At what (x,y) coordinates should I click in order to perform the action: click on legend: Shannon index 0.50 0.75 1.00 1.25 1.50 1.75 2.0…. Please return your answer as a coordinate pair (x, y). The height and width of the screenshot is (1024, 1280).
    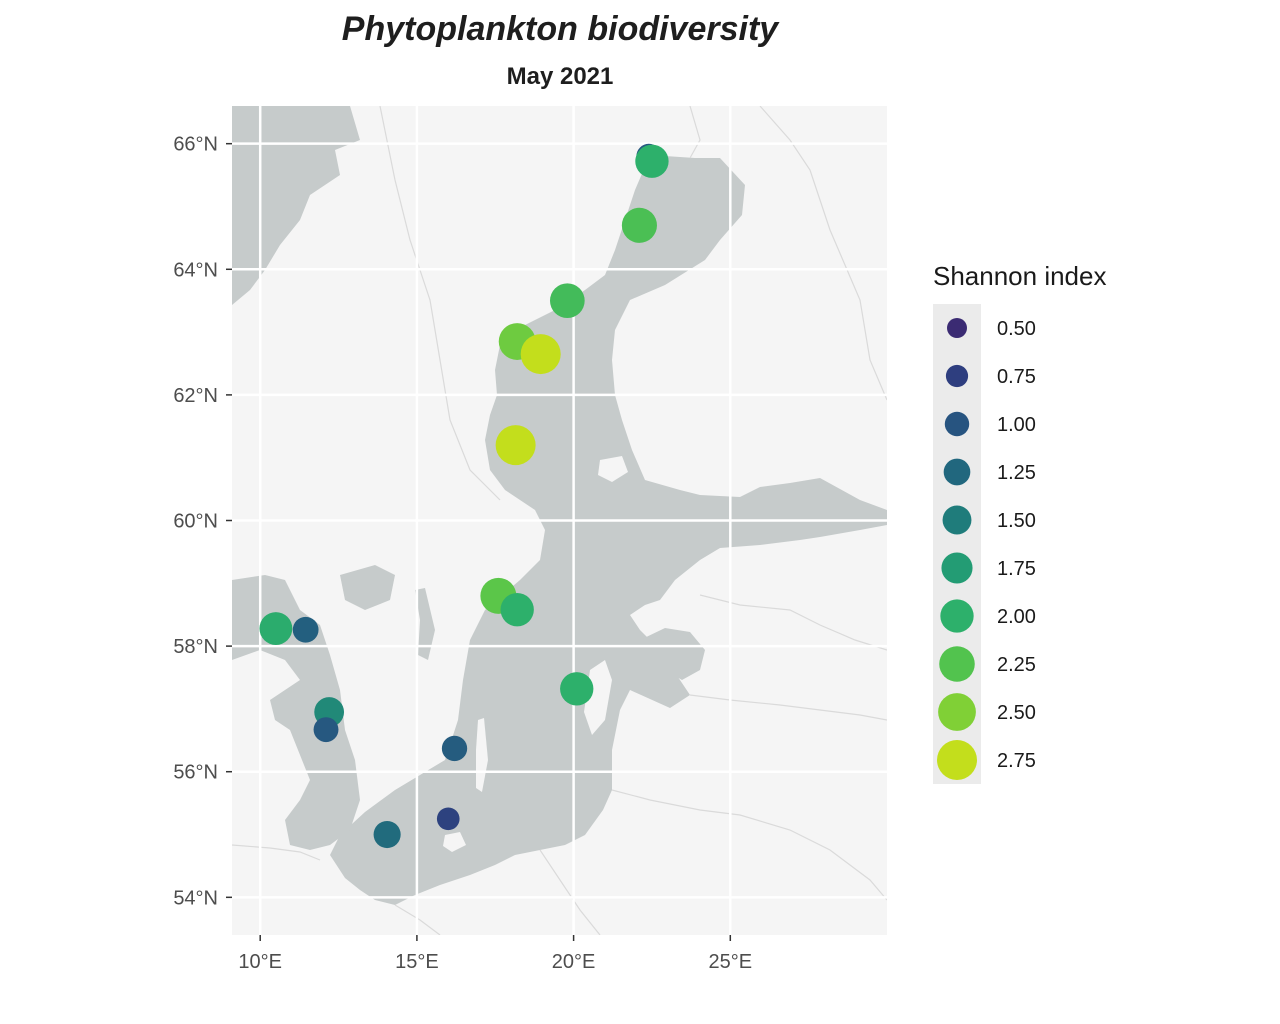
    Looking at the image, I should click on (1019, 522).